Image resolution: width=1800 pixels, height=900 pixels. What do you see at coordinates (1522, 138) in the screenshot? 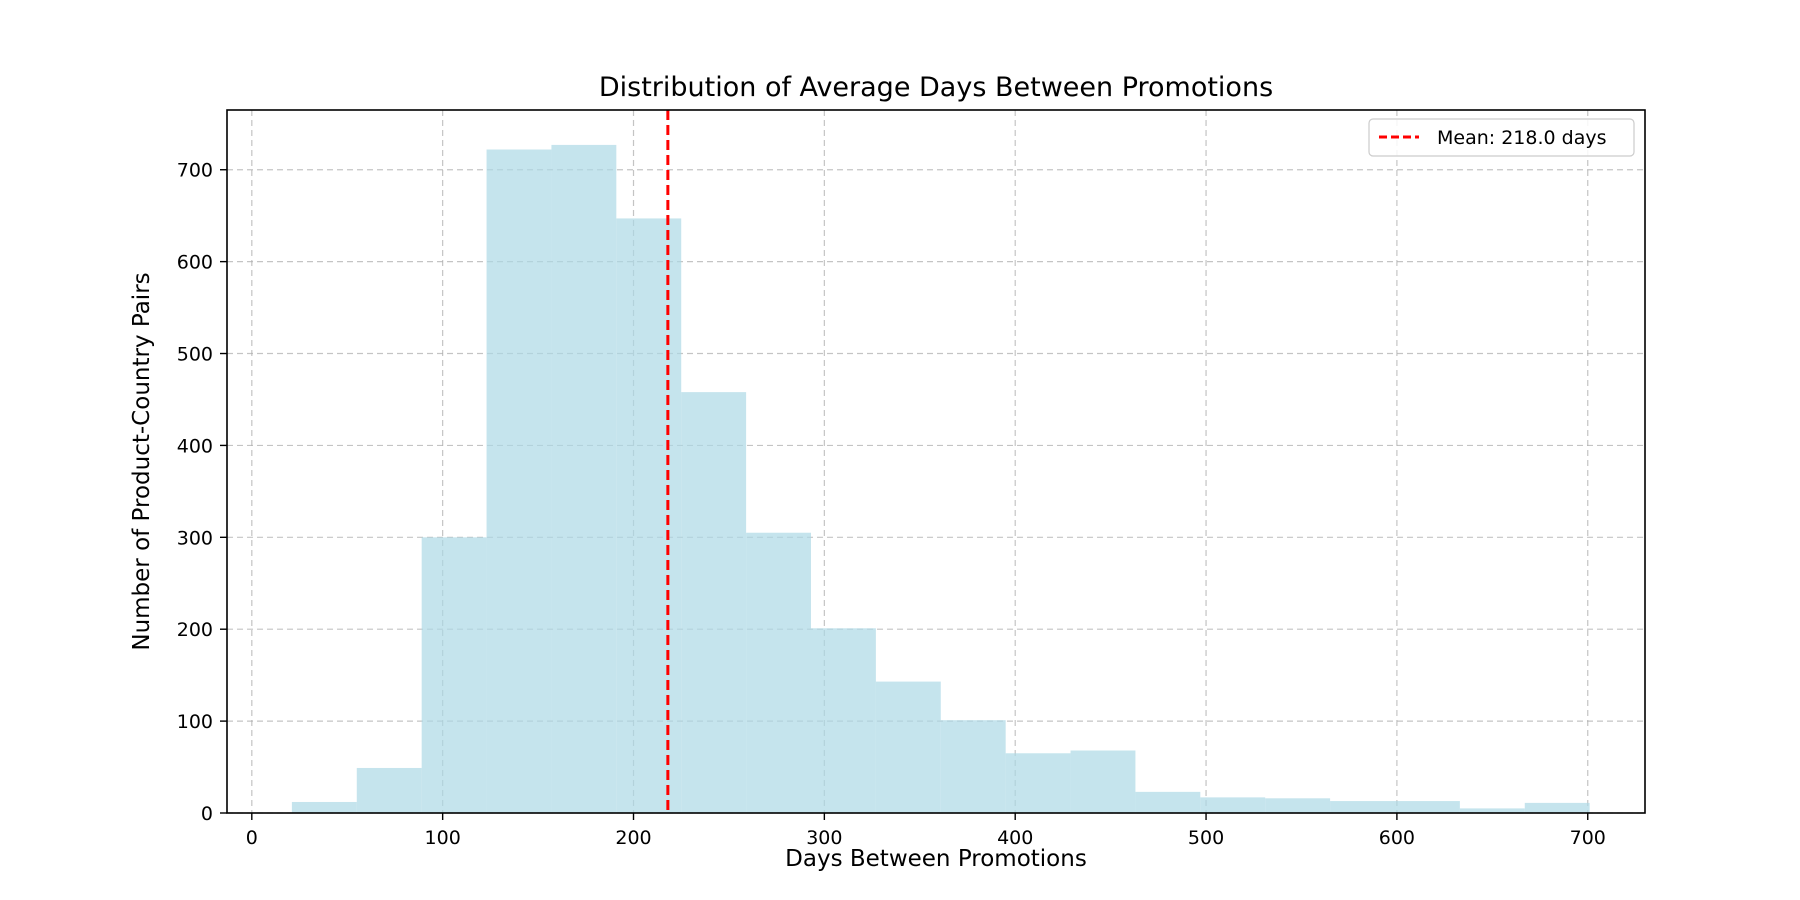
I see `legend-mean-label: Mean: 218.0 days` at bounding box center [1522, 138].